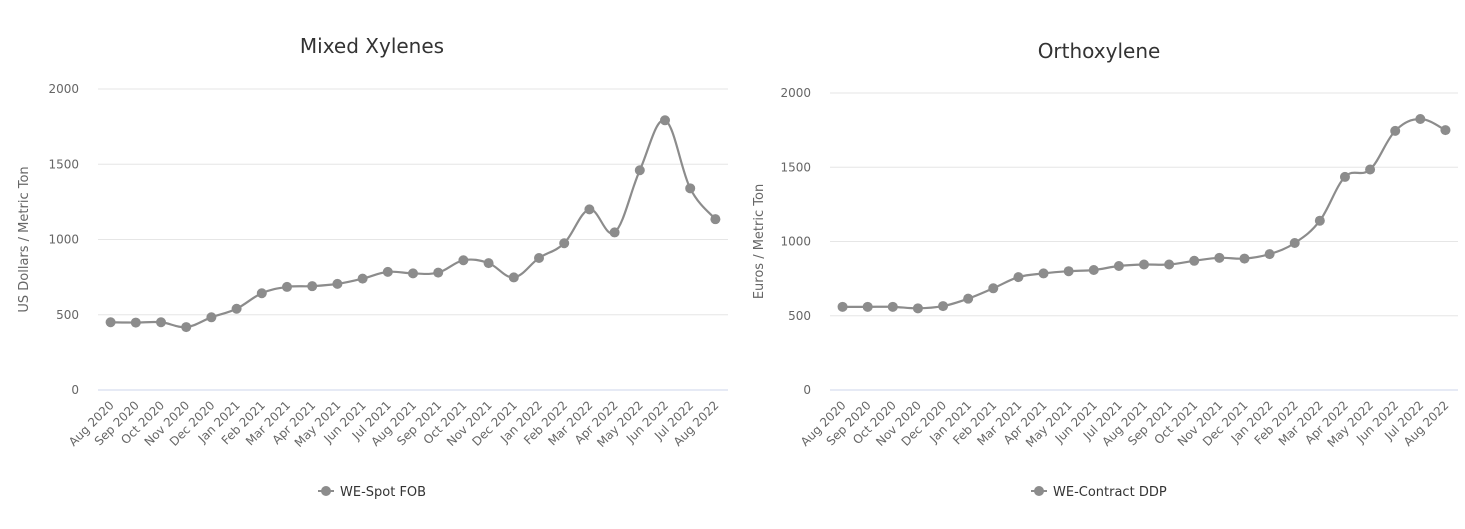  What do you see at coordinates (1110, 492) in the screenshot?
I see `legend-label: WE-Contract DDP` at bounding box center [1110, 492].